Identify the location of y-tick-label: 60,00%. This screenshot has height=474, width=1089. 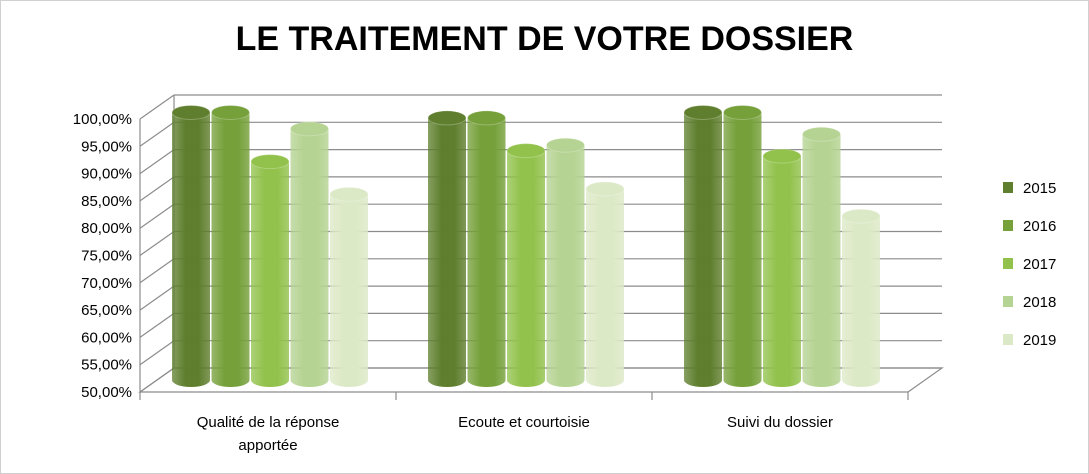
(106, 337).